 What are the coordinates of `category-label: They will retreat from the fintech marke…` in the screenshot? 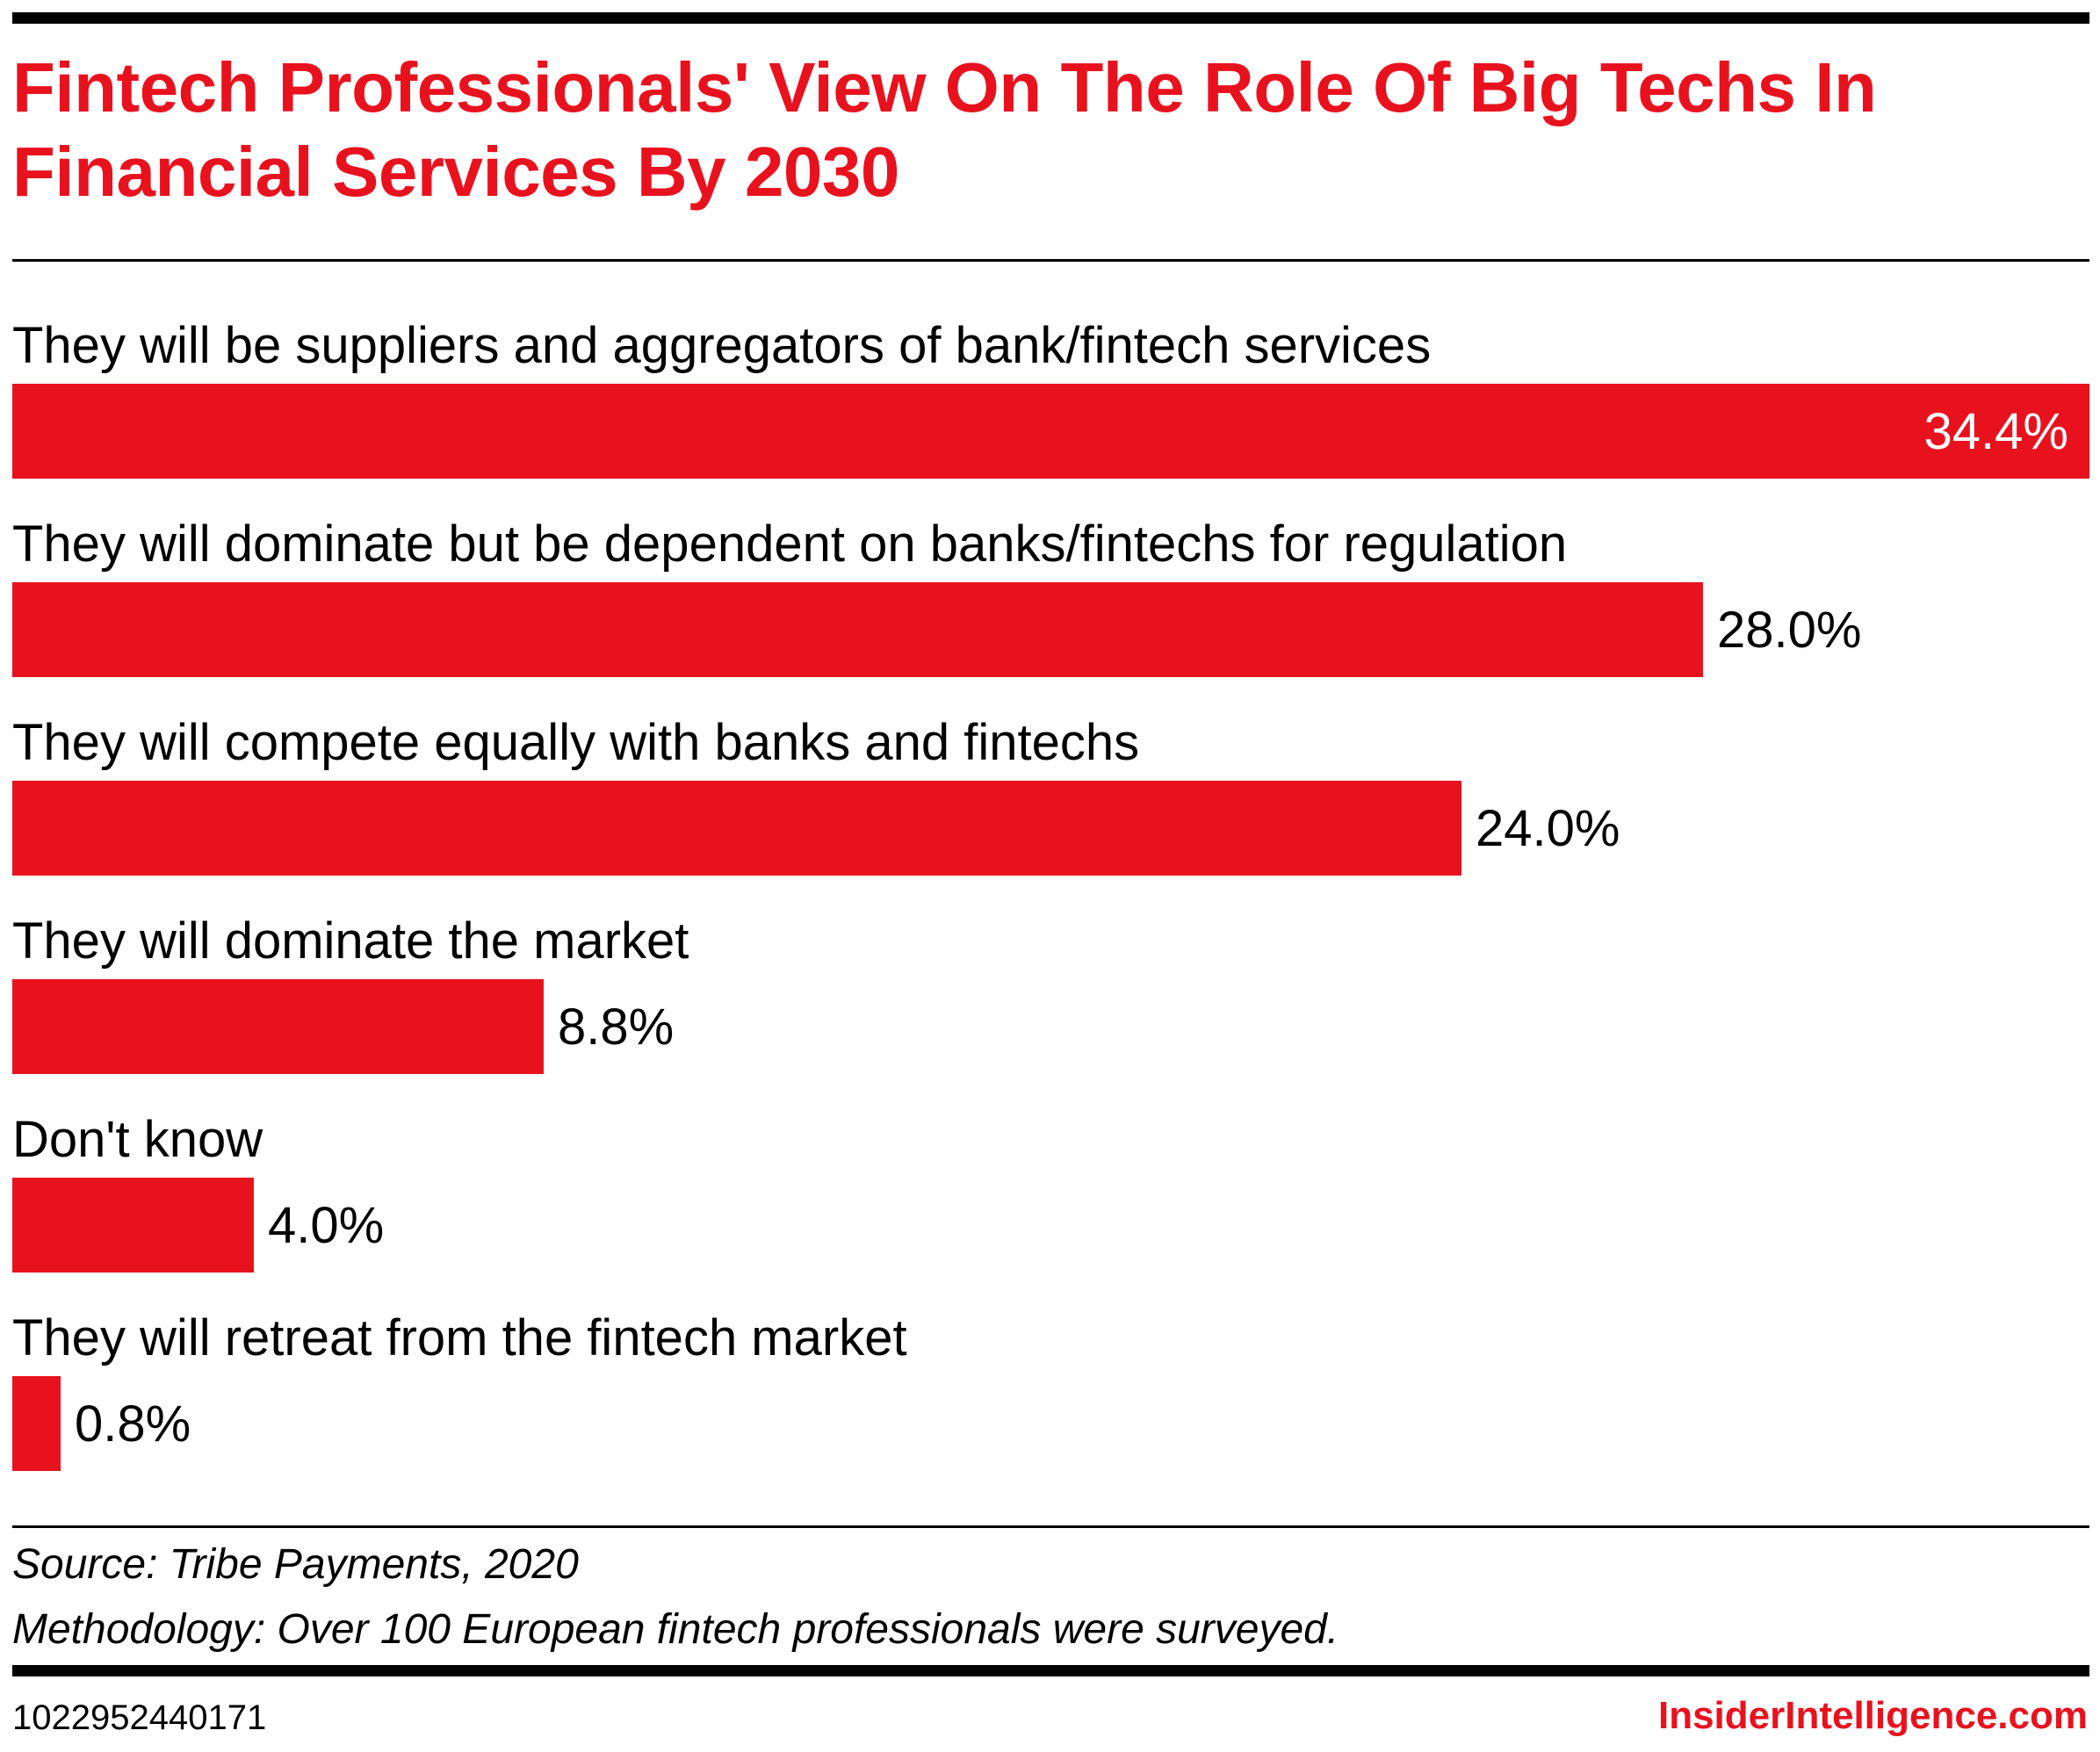 It's located at (459, 1337).